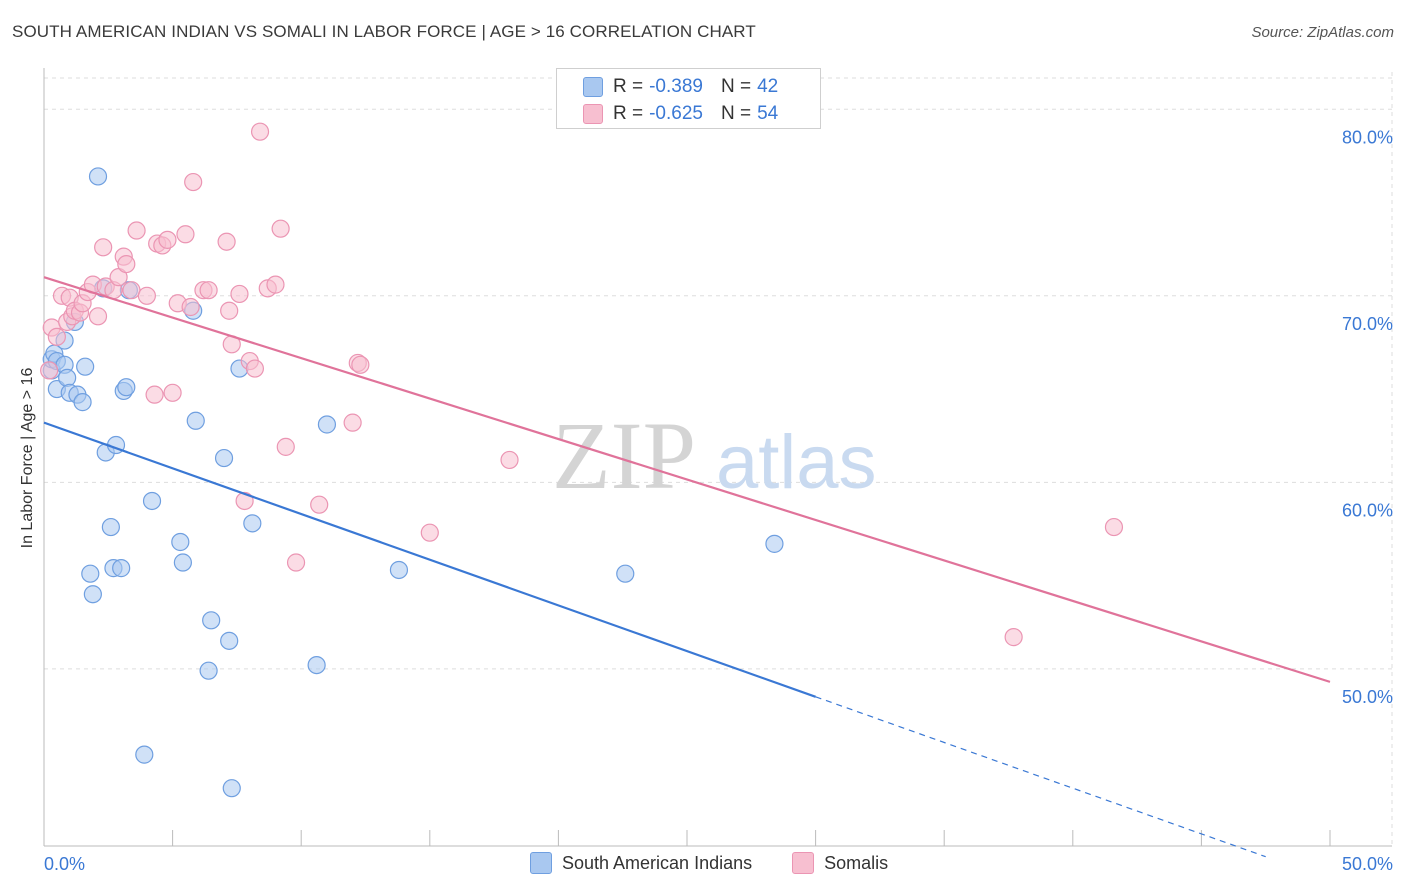 This screenshot has width=1406, height=892. I want to click on y-tick-label: 70.0%, so click(1367, 324).